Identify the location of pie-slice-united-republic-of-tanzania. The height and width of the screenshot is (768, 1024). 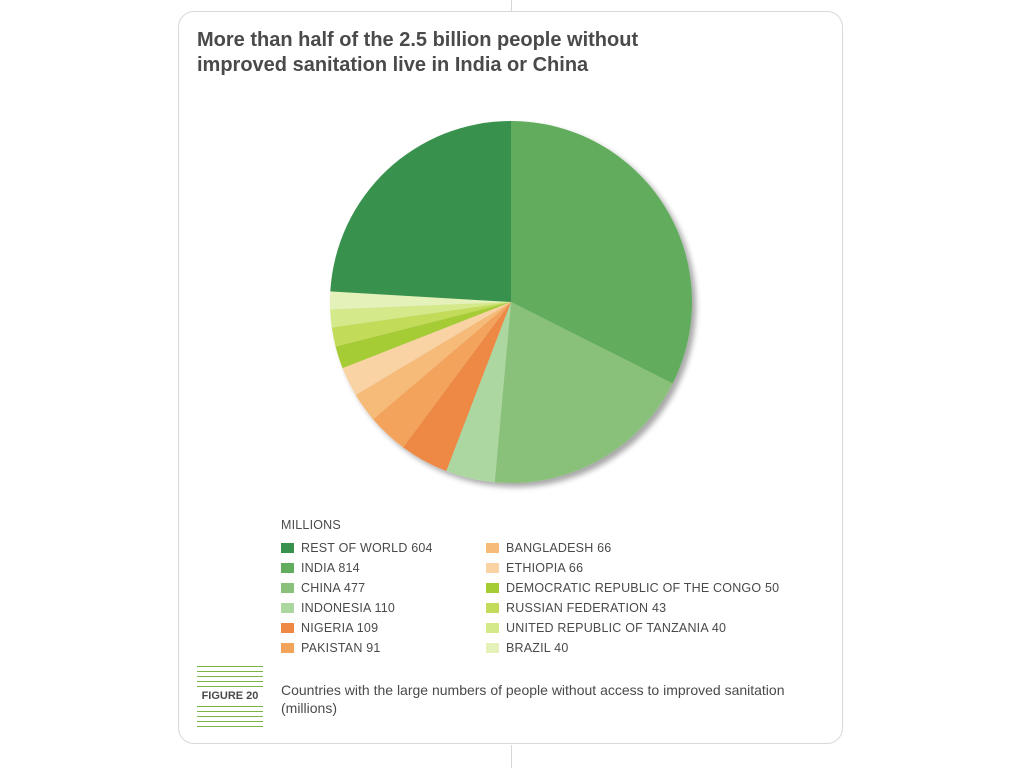
(420, 315).